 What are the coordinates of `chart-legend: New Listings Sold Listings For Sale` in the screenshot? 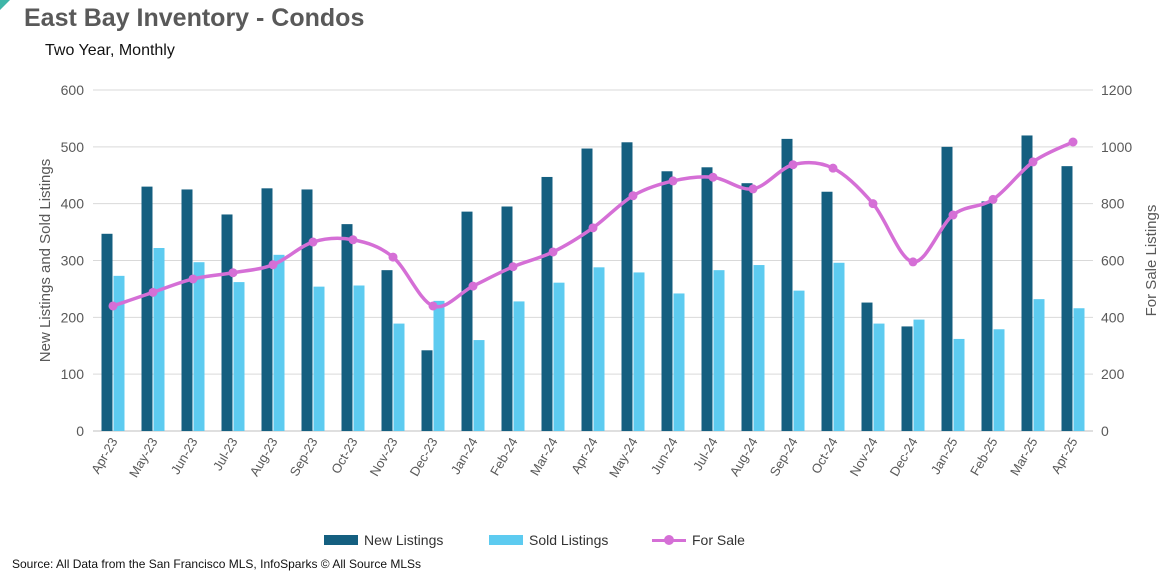 It's located at (587, 542).